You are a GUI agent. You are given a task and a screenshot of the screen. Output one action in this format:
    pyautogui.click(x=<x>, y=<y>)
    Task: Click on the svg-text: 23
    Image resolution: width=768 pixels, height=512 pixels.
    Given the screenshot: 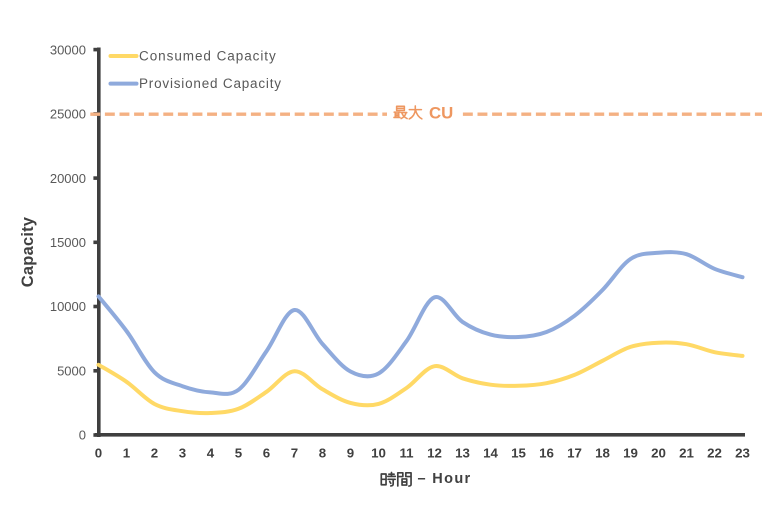 What is the action you would take?
    pyautogui.click(x=742, y=453)
    